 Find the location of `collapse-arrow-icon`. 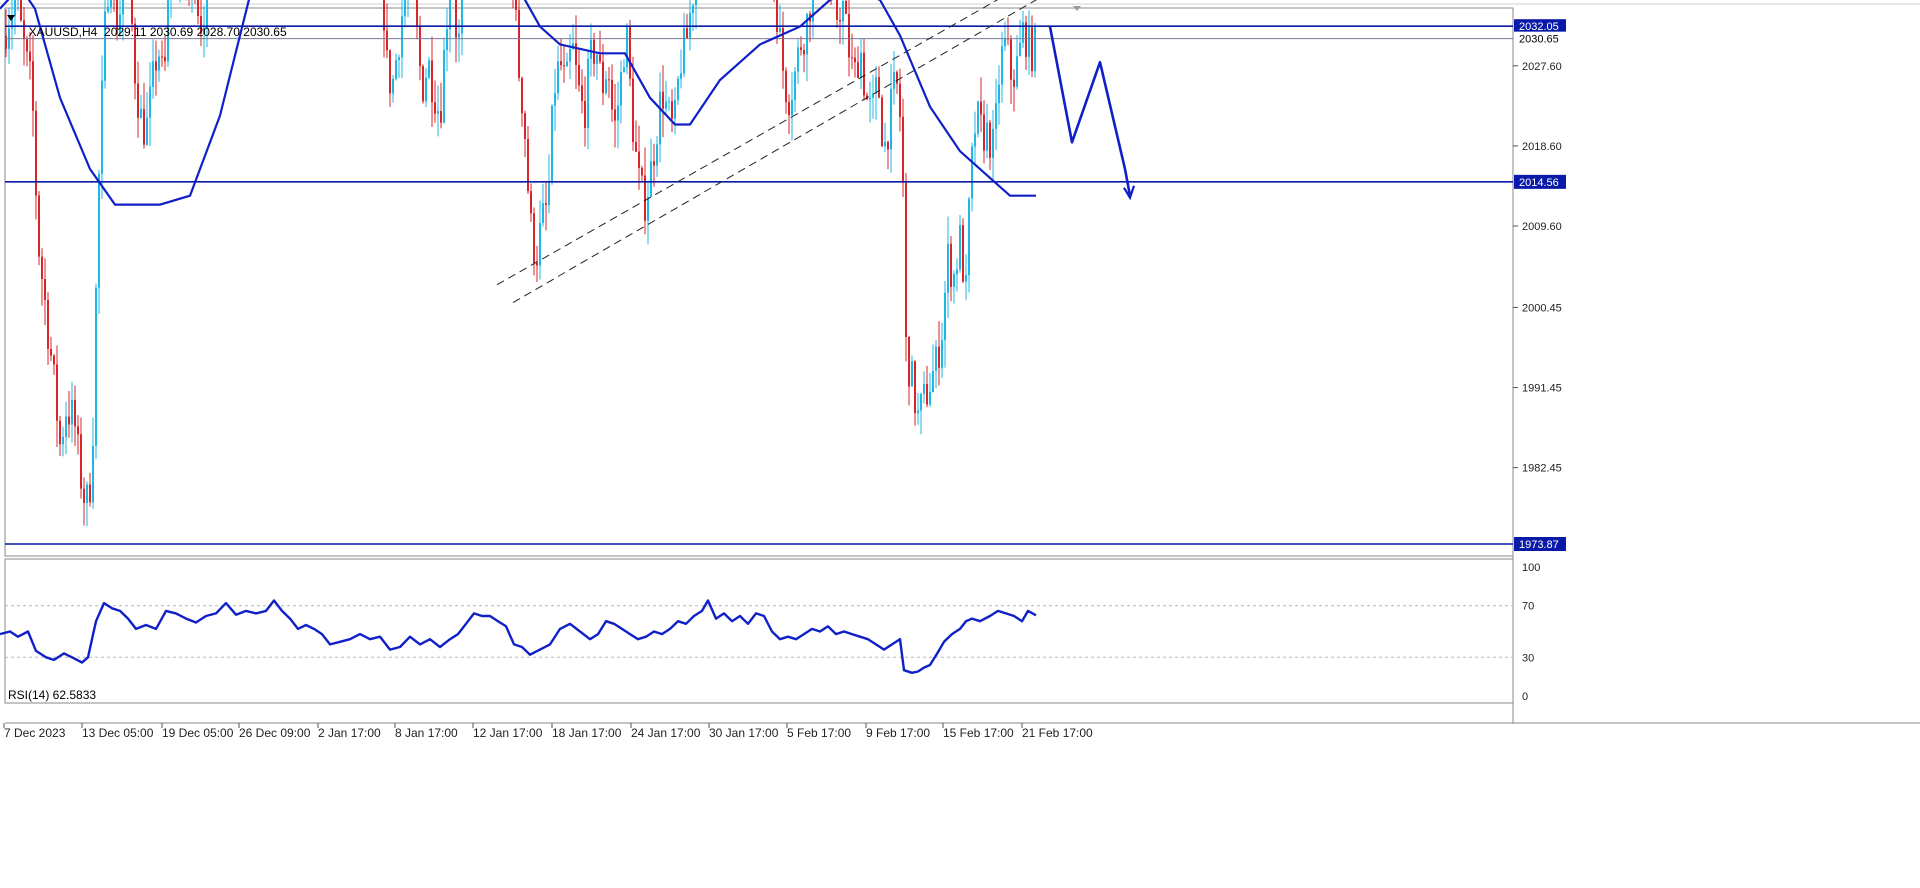

collapse-arrow-icon is located at coordinates (11, 18).